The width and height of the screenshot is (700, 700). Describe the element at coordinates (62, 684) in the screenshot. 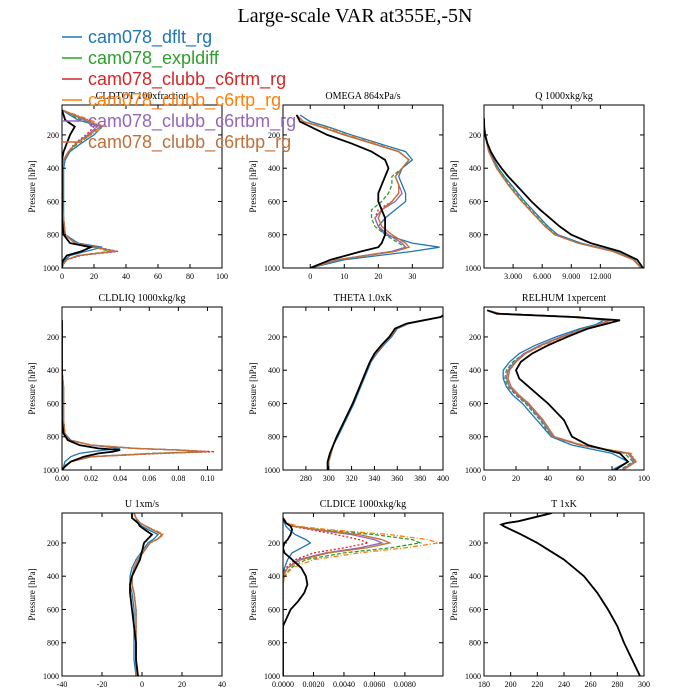

I see `x-tick-label: -40` at that location.